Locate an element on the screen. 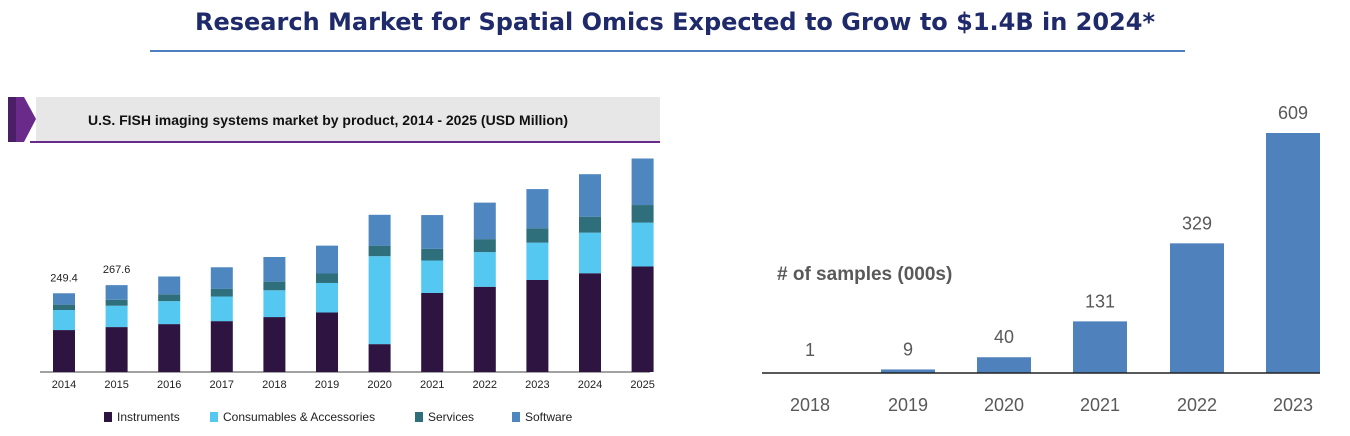 Image resolution: width=1350 pixels, height=436 pixels. samples-bar-2019 is located at coordinates (908, 371).